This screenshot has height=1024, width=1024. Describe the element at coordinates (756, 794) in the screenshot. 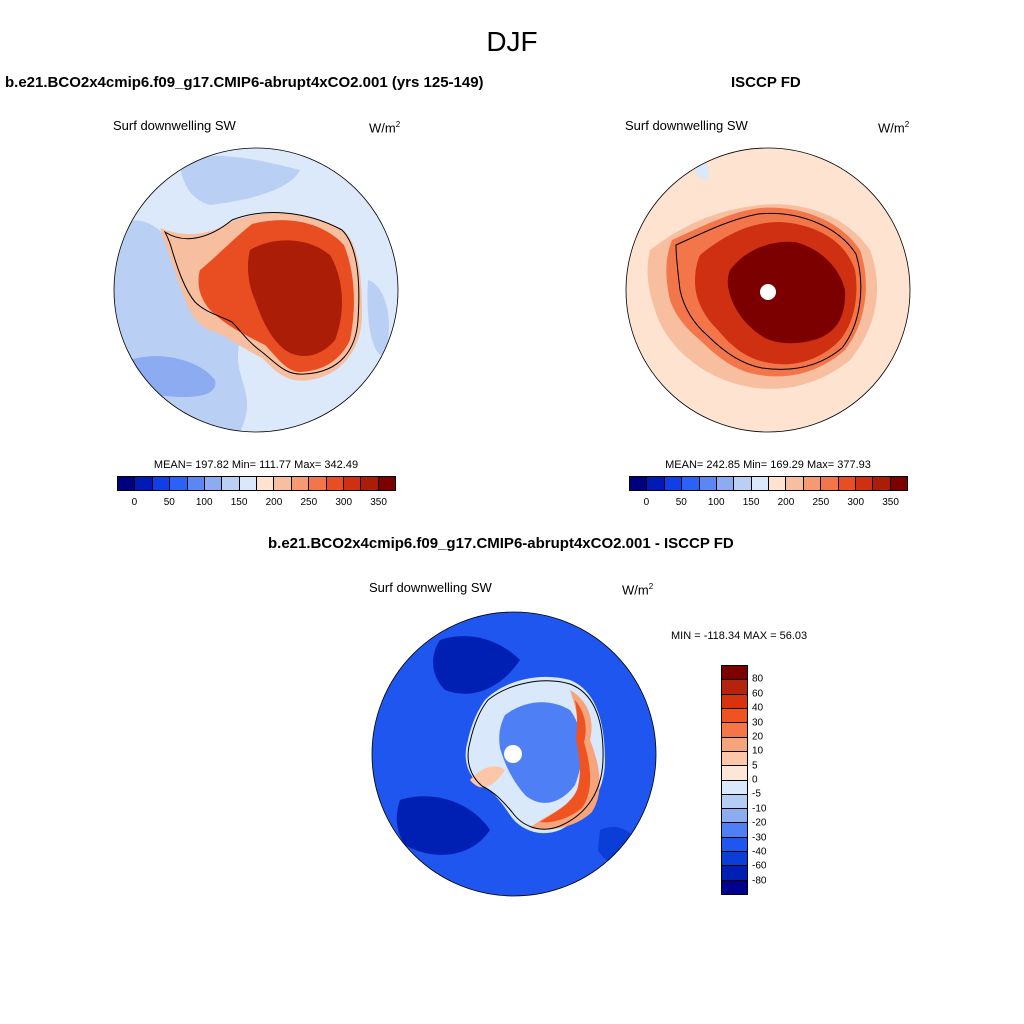

I see `colorbar-tick-label: -5` at that location.